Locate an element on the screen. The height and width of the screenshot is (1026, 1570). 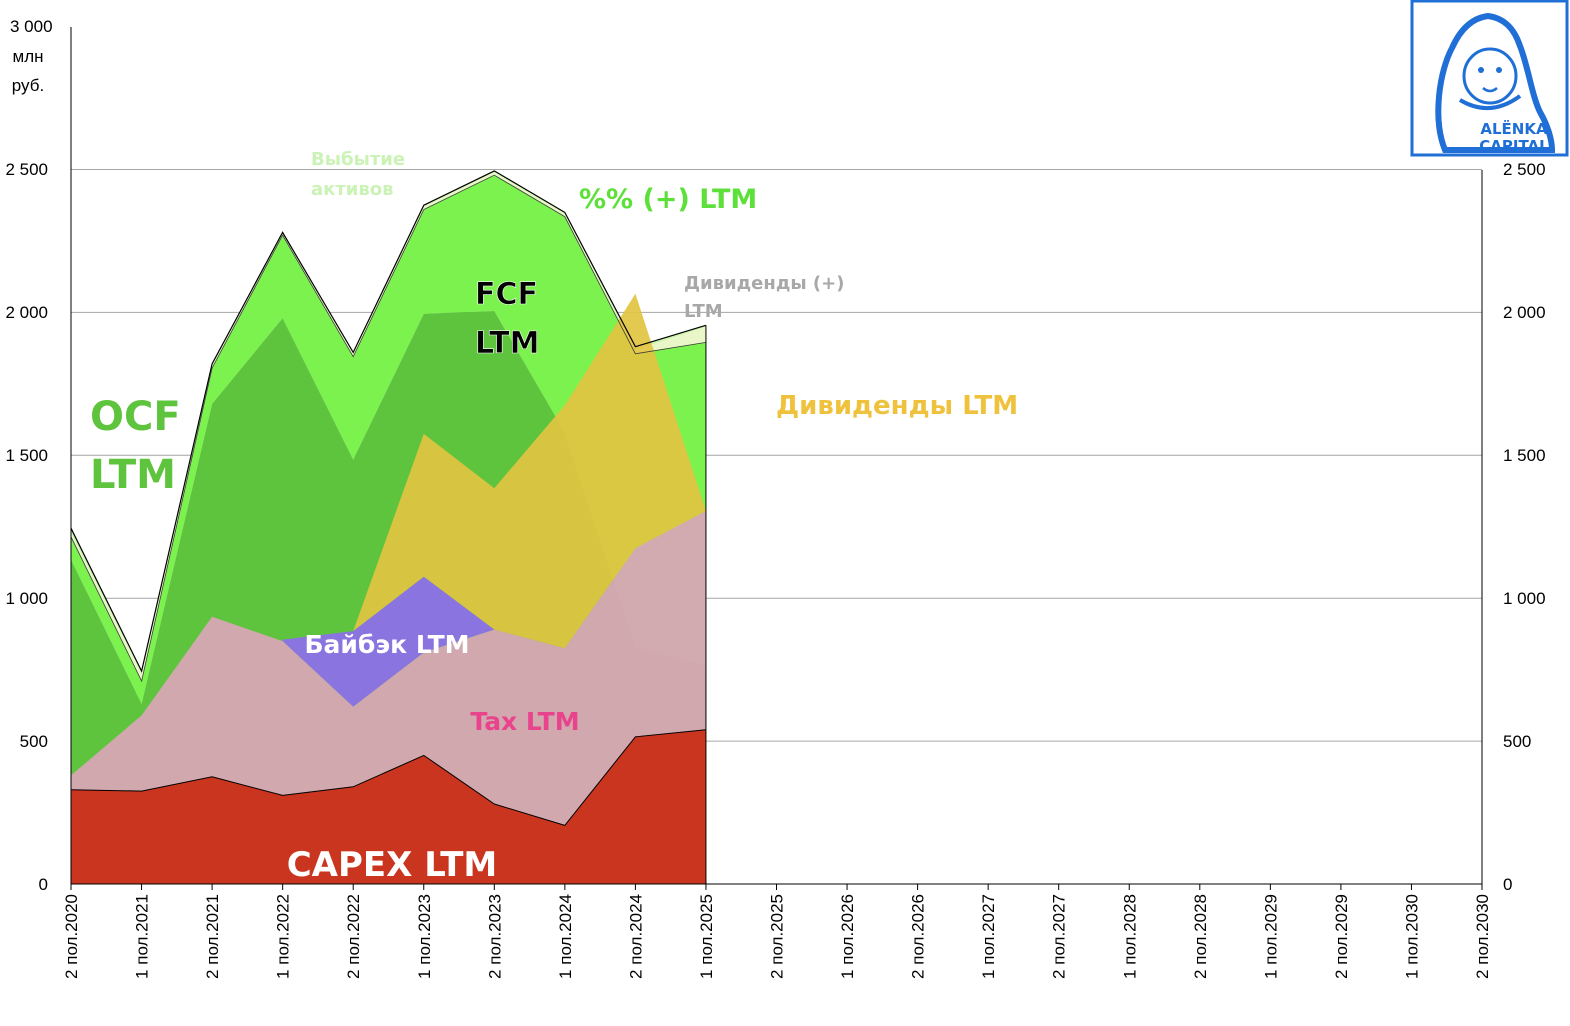
alenka-capital-logo: ALËNKA CAPITAL is located at coordinates (1489, 78).